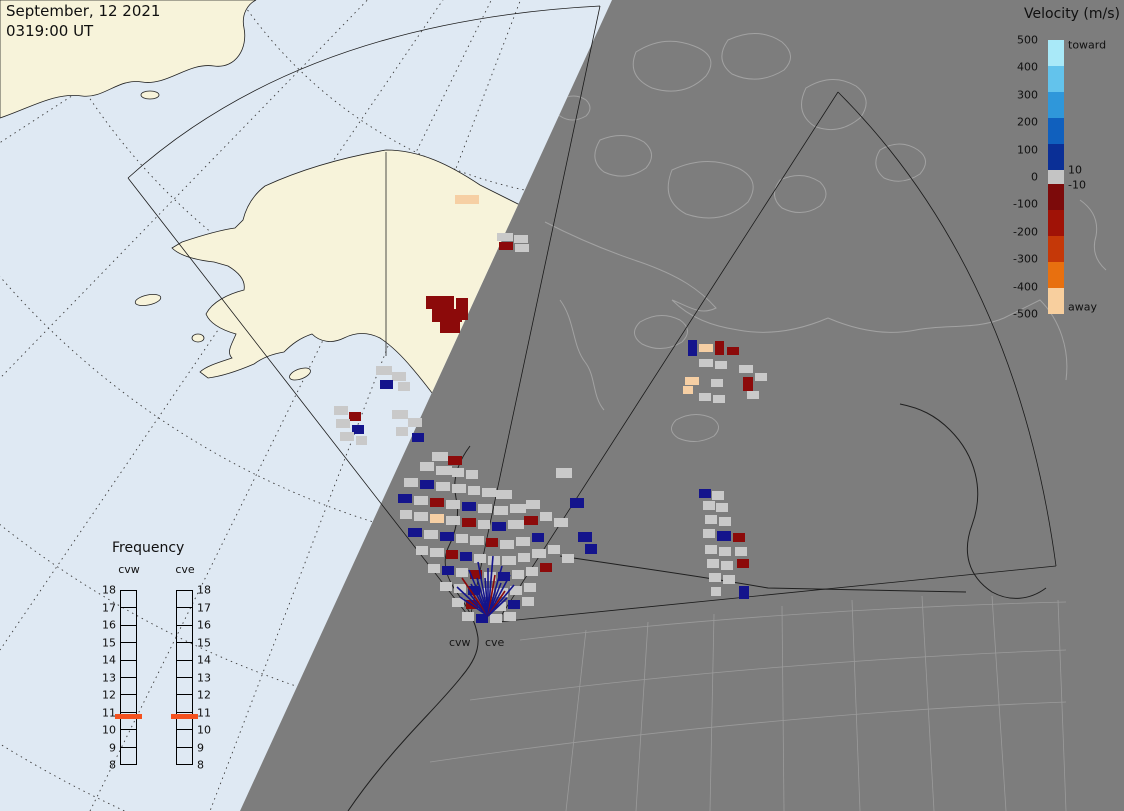 The width and height of the screenshot is (1124, 811). I want to click on kodiak-island, so click(300, 374).